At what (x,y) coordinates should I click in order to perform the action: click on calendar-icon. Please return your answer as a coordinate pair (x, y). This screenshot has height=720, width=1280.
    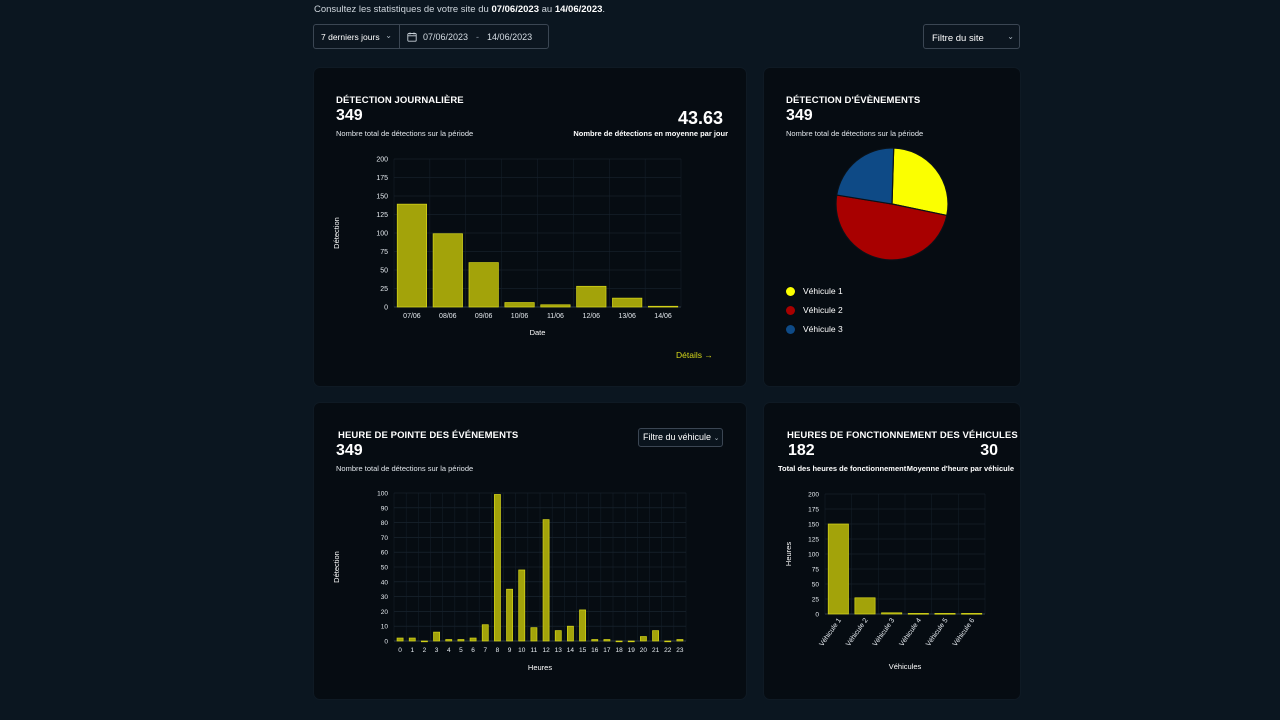
    Looking at the image, I should click on (412, 37).